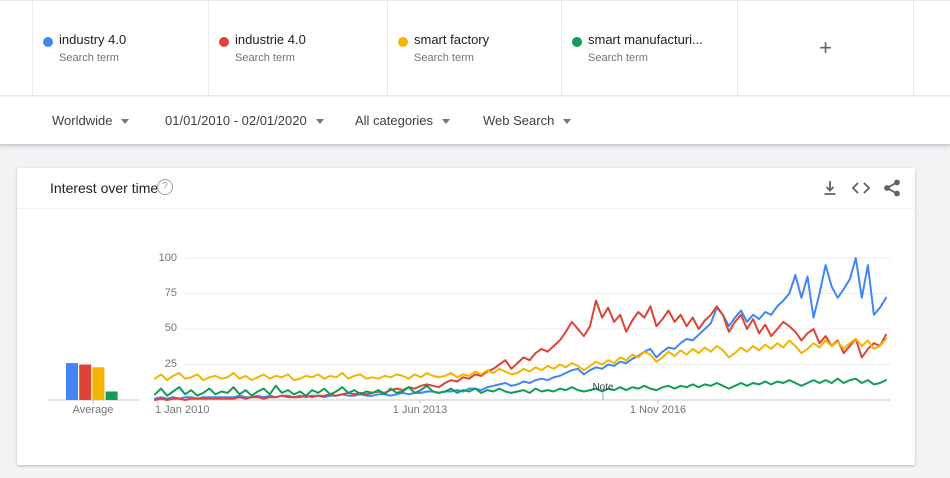  I want to click on download-icon, so click(830, 188).